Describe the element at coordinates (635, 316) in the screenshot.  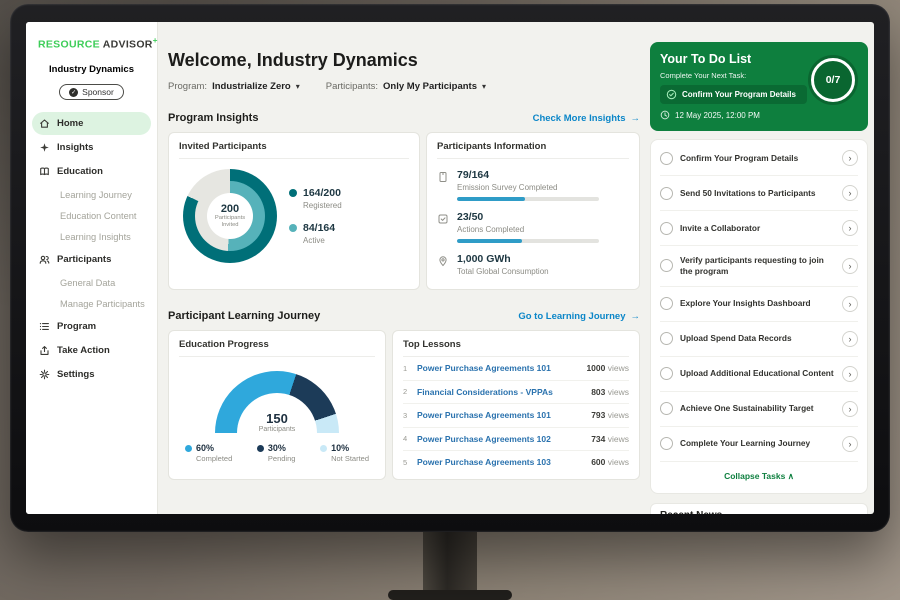
I see `arrow-right-icon: →` at that location.